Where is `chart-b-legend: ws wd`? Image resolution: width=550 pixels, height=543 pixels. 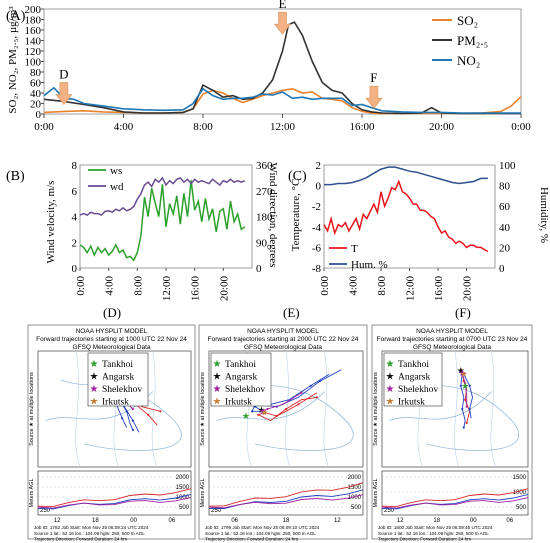 chart-b-legend: ws wd is located at coordinates (106, 179).